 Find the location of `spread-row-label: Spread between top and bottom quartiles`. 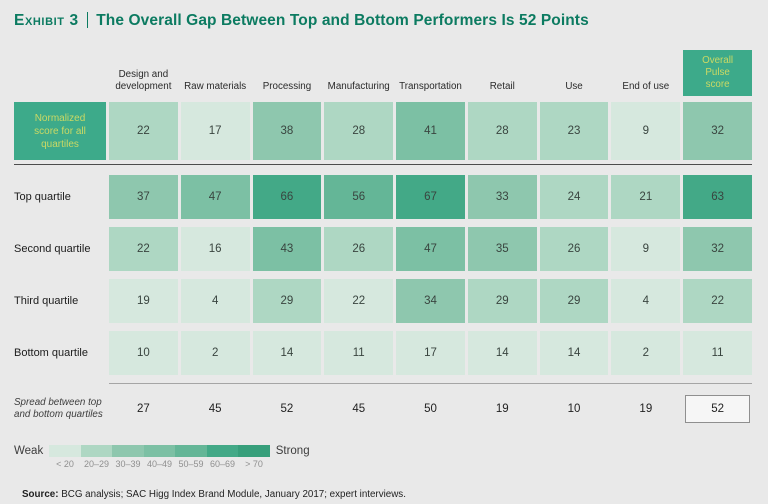

spread-row-label: Spread between top and bottom quartiles is located at coordinates (58, 408).